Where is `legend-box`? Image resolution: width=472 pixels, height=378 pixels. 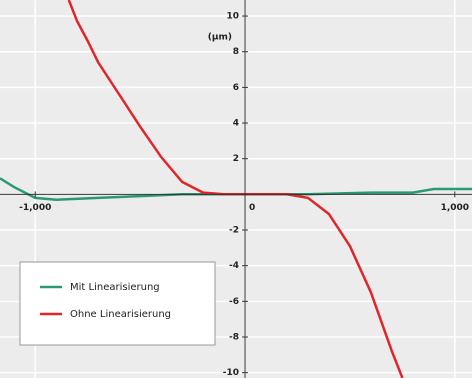
legend-box is located at coordinates (117, 303).